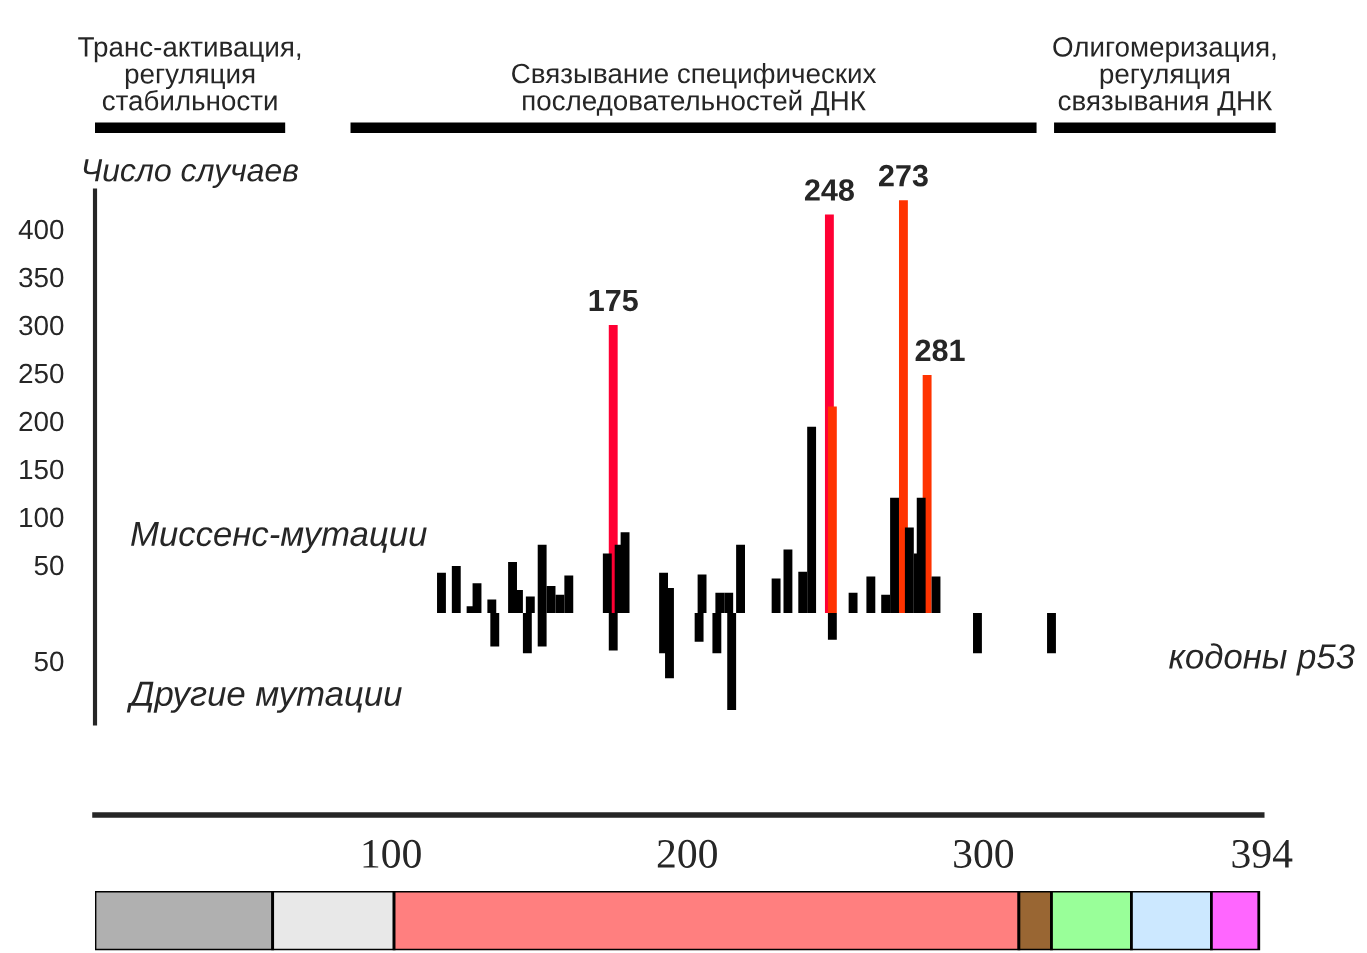  What do you see at coordinates (190, 173) in the screenshot?
I see `y-axis-title: Число случаев` at bounding box center [190, 173].